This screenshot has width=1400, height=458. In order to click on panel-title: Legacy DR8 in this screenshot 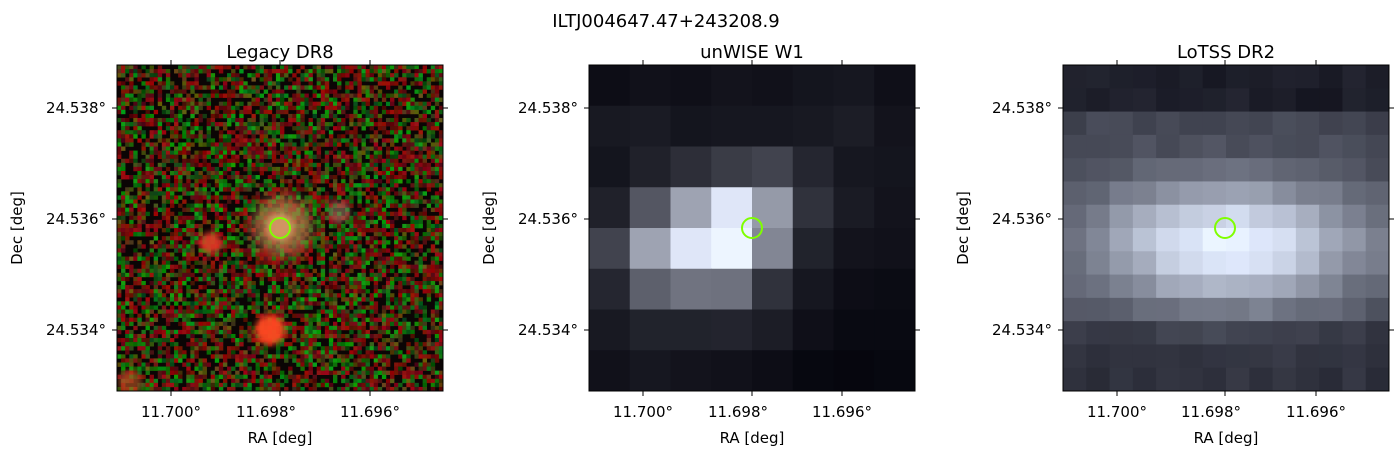, I will do `click(279, 52)`.